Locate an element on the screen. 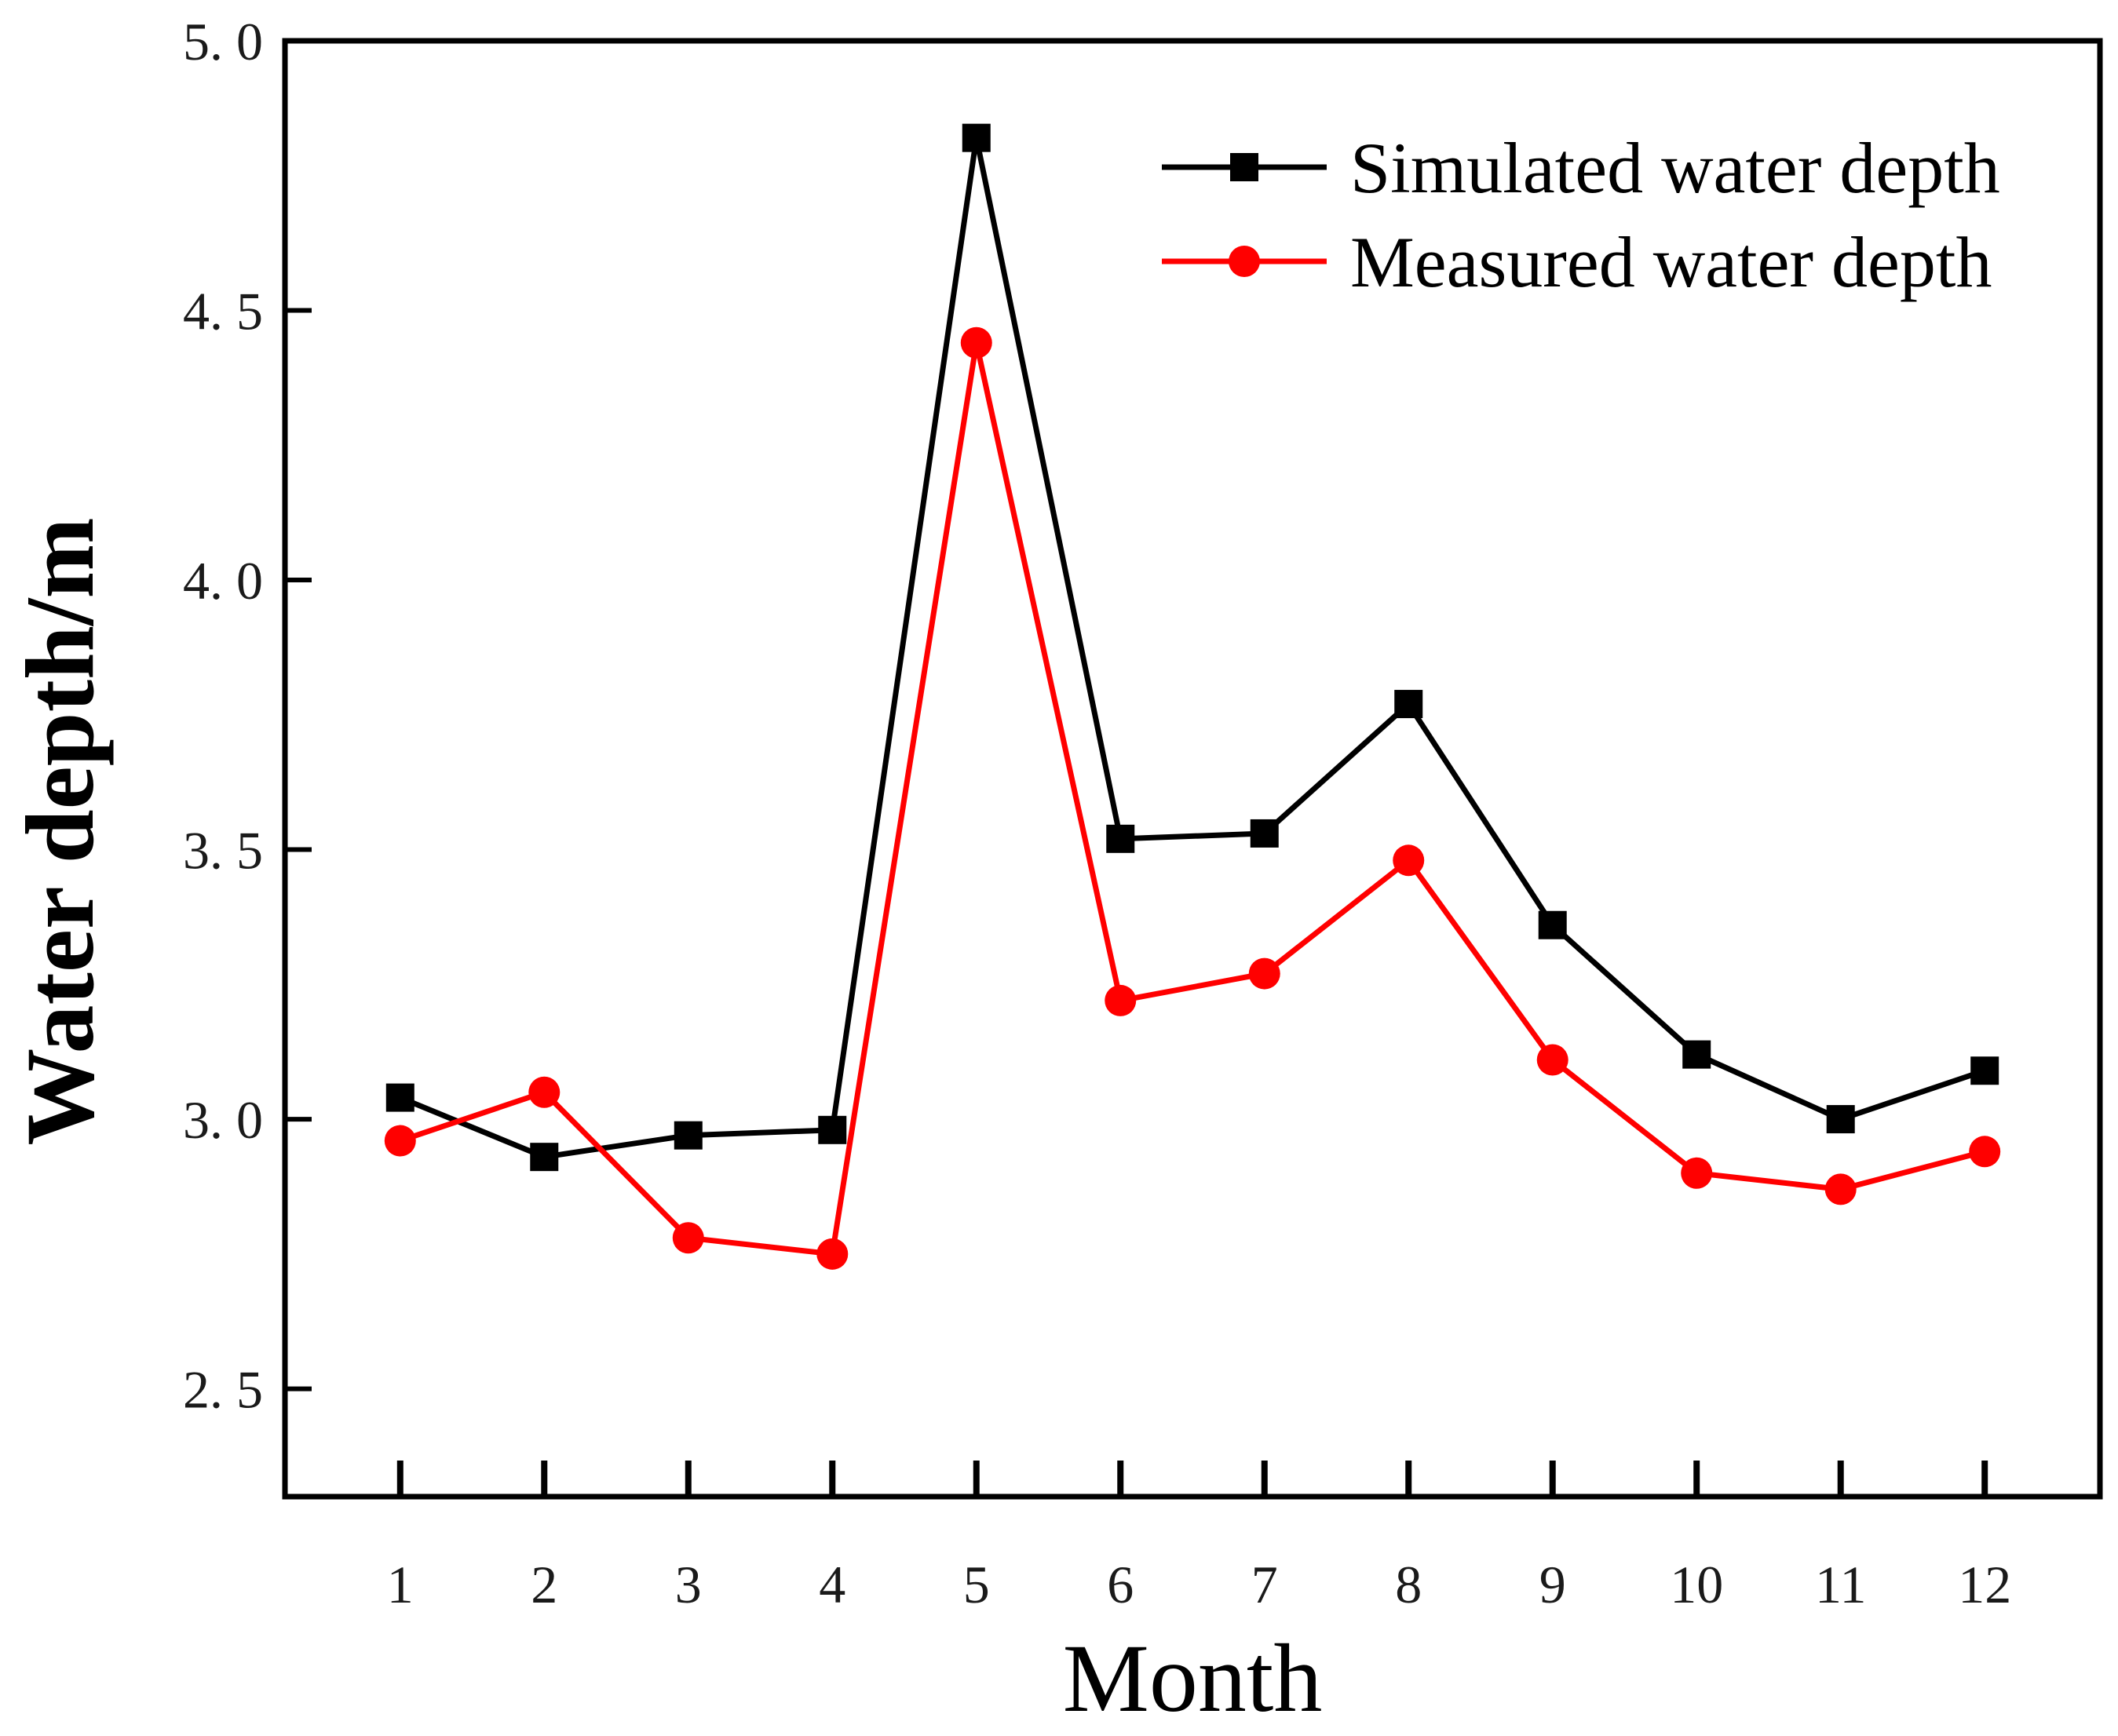  y-tick-label: 3. 0 is located at coordinates (223, 1120).